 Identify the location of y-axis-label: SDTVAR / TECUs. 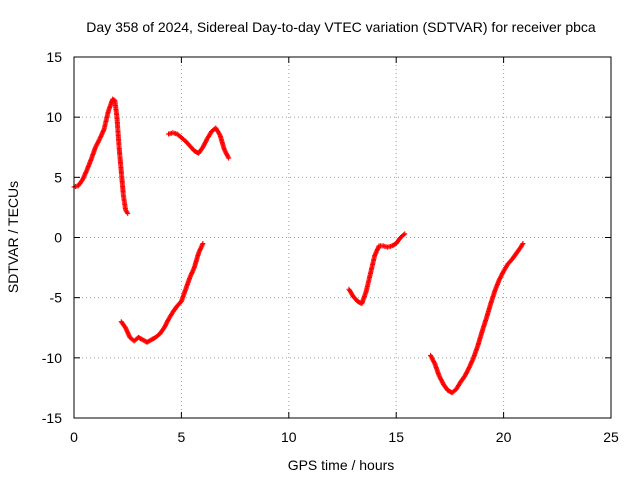
(13, 237).